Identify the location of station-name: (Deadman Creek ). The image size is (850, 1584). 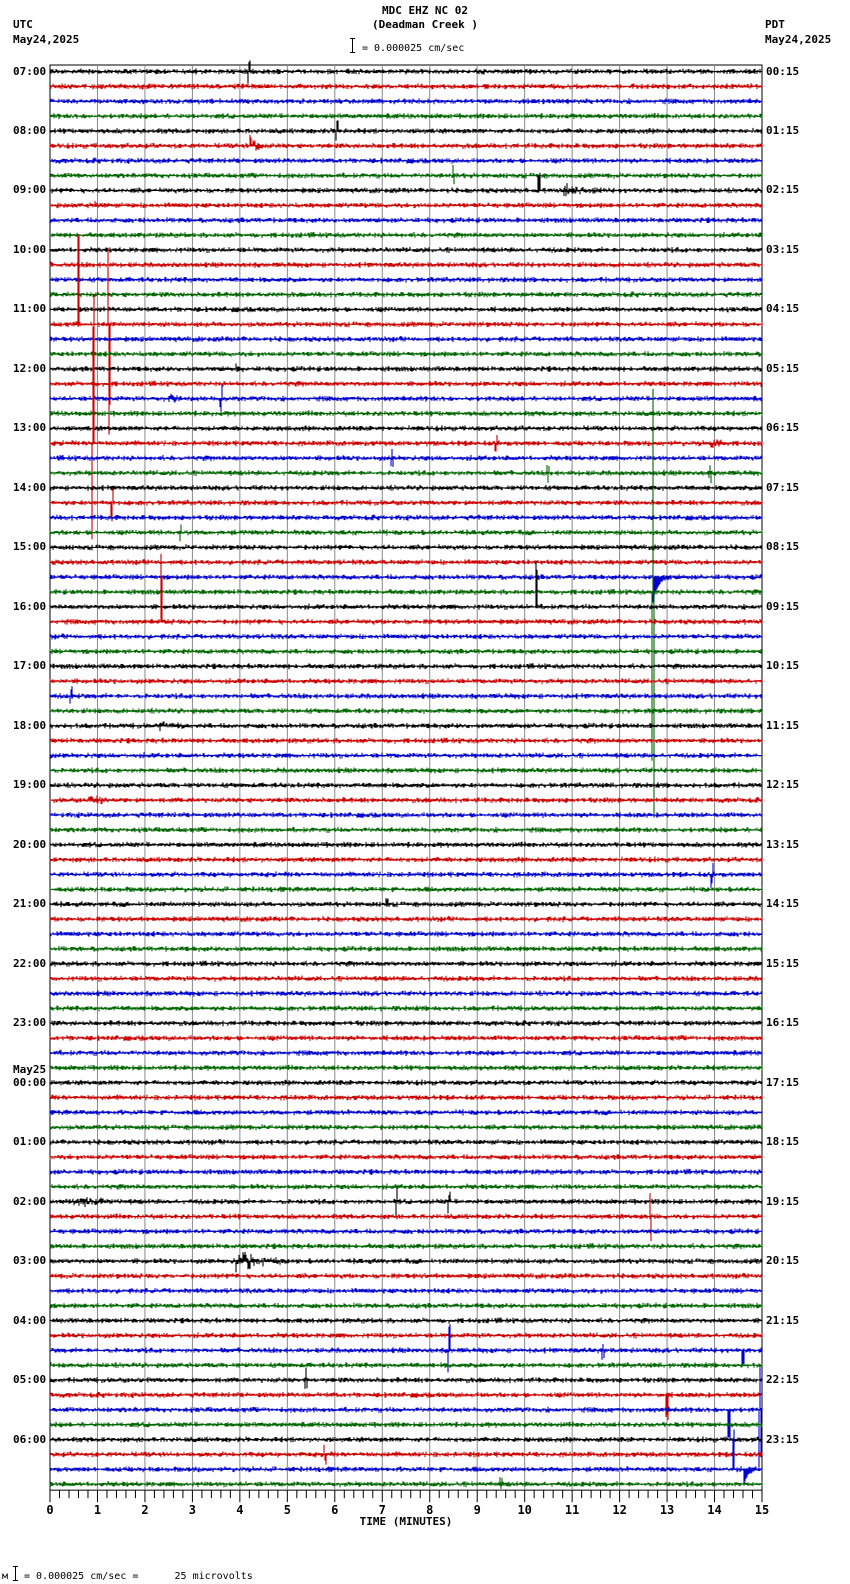
(425, 24).